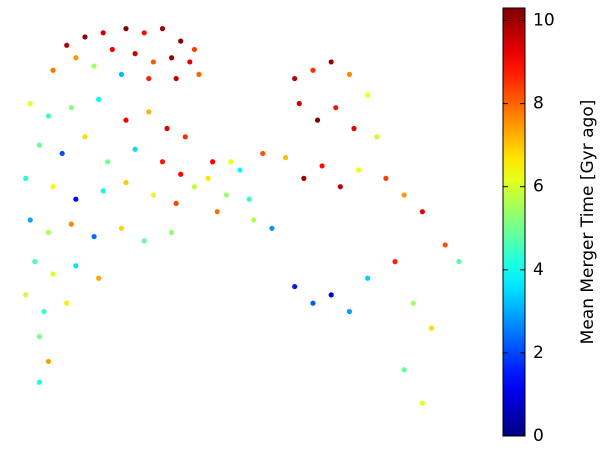 Image resolution: width=608 pixels, height=457 pixels. I want to click on colorbar-tick-label: 6, so click(538, 187).